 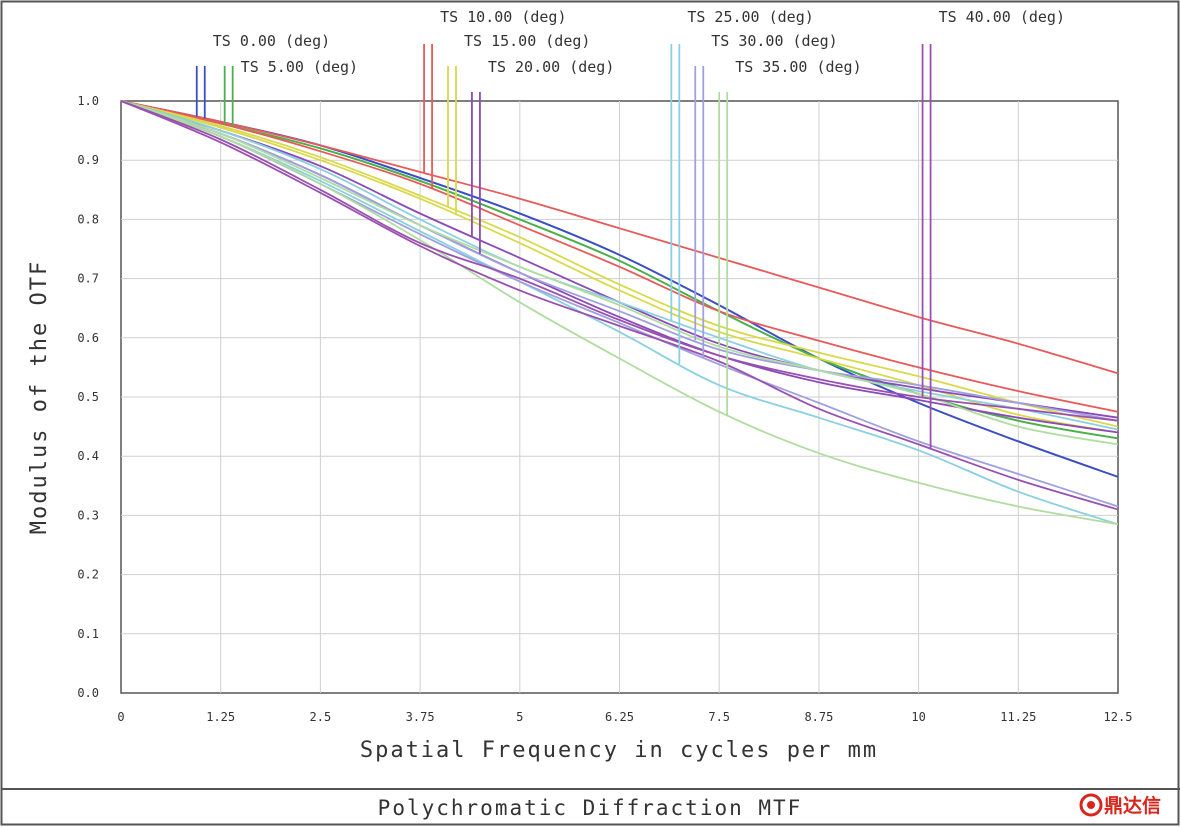 What do you see at coordinates (88, 279) in the screenshot?
I see `y-tick-label: 0.7` at bounding box center [88, 279].